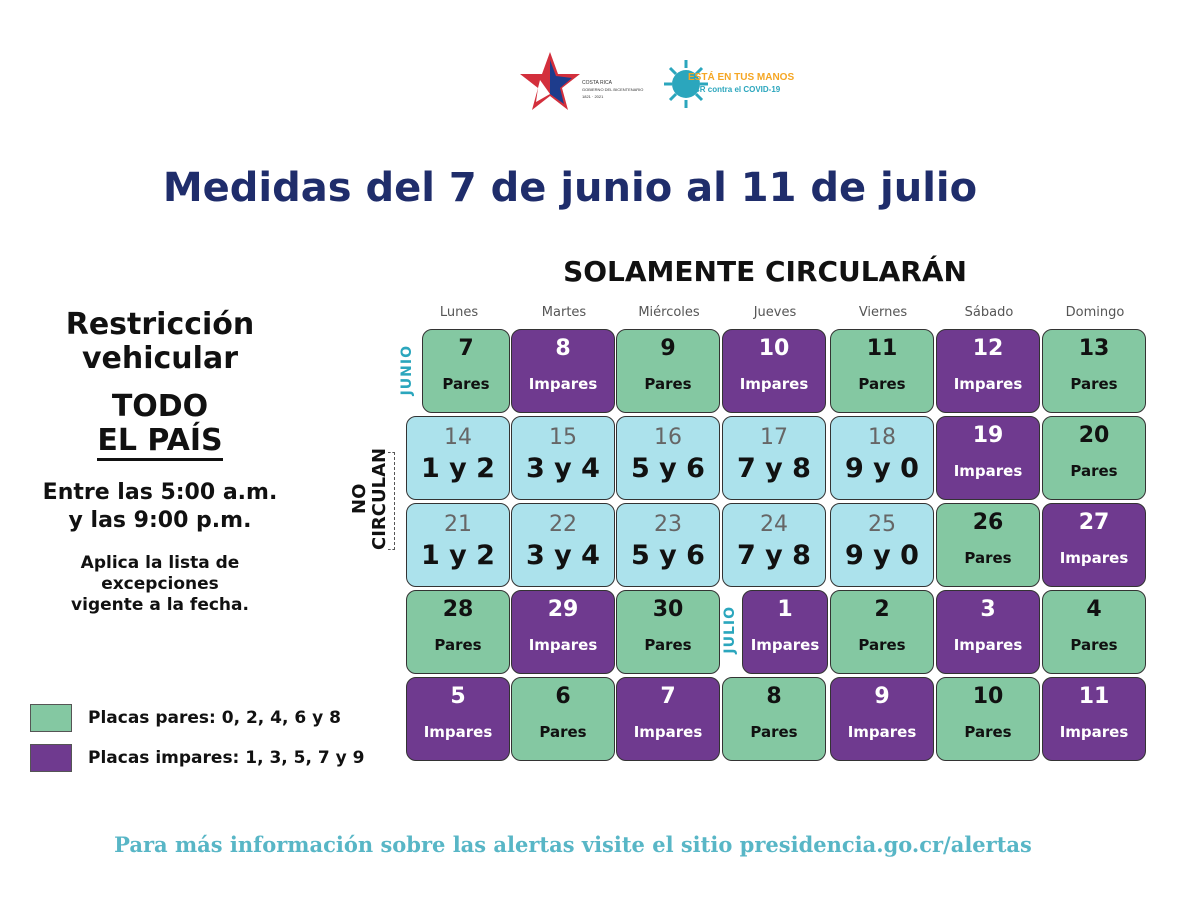 The height and width of the screenshot is (904, 1200). What do you see at coordinates (989, 312) in the screenshot?
I see `weekday-header: Sábado` at bounding box center [989, 312].